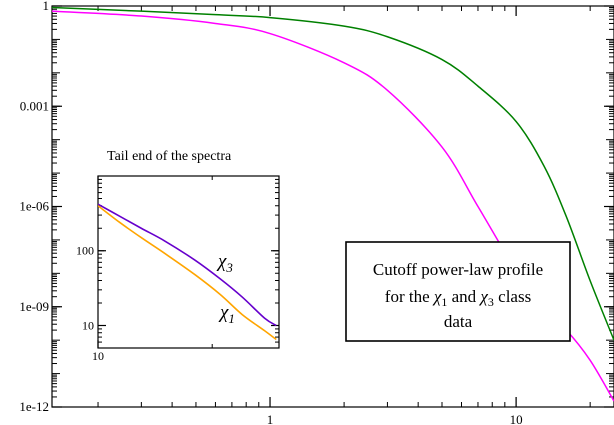 This screenshot has width=614, height=425. What do you see at coordinates (34, 105) in the screenshot?
I see `y-tick-label: 0.001` at bounding box center [34, 105].